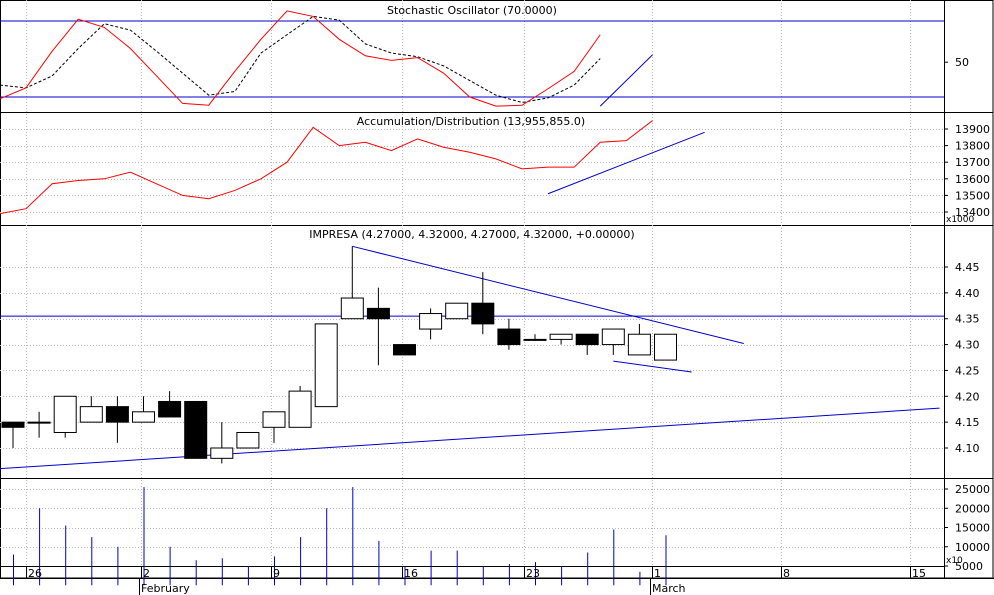  I want to click on month-label: February, so click(165, 588).